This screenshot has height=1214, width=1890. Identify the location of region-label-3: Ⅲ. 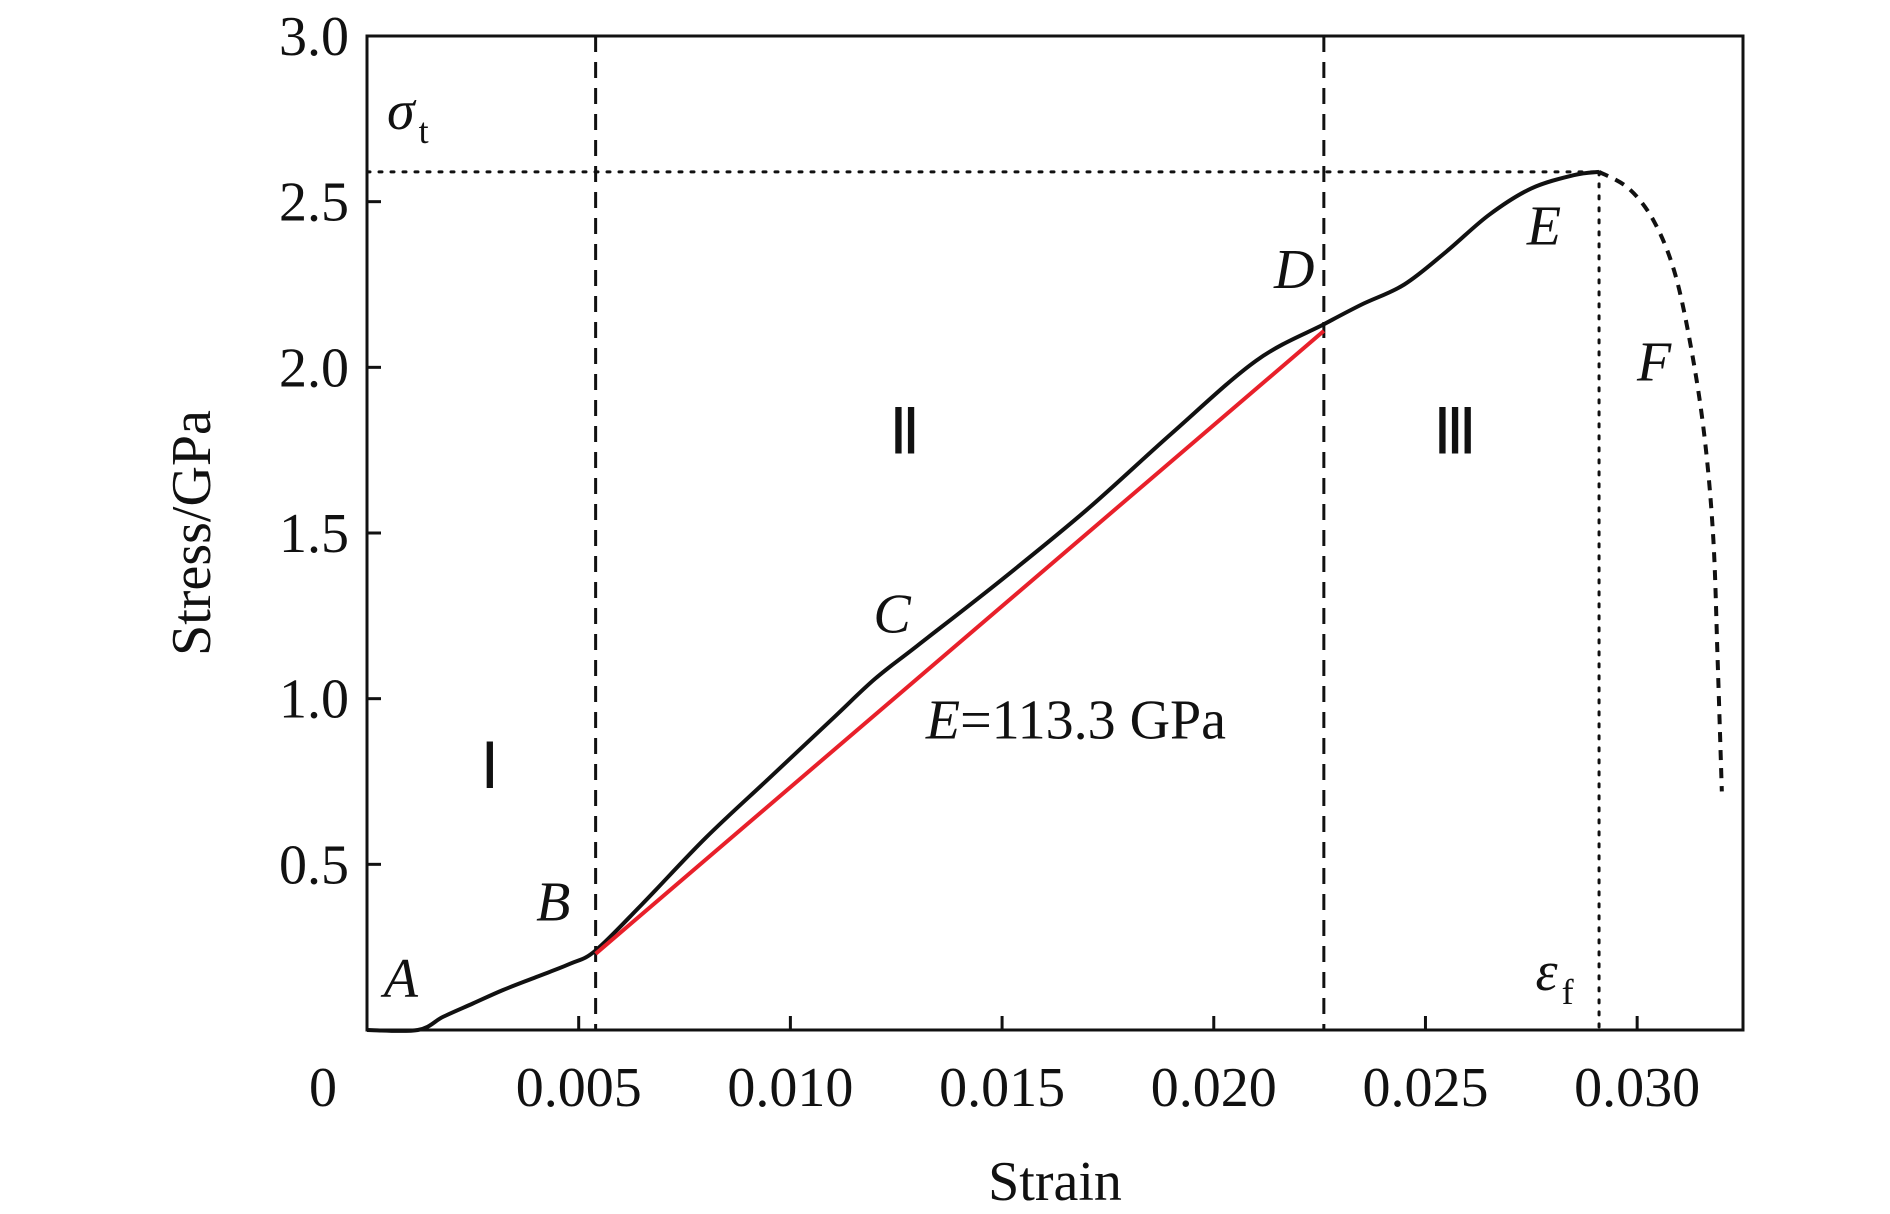
(1455, 431).